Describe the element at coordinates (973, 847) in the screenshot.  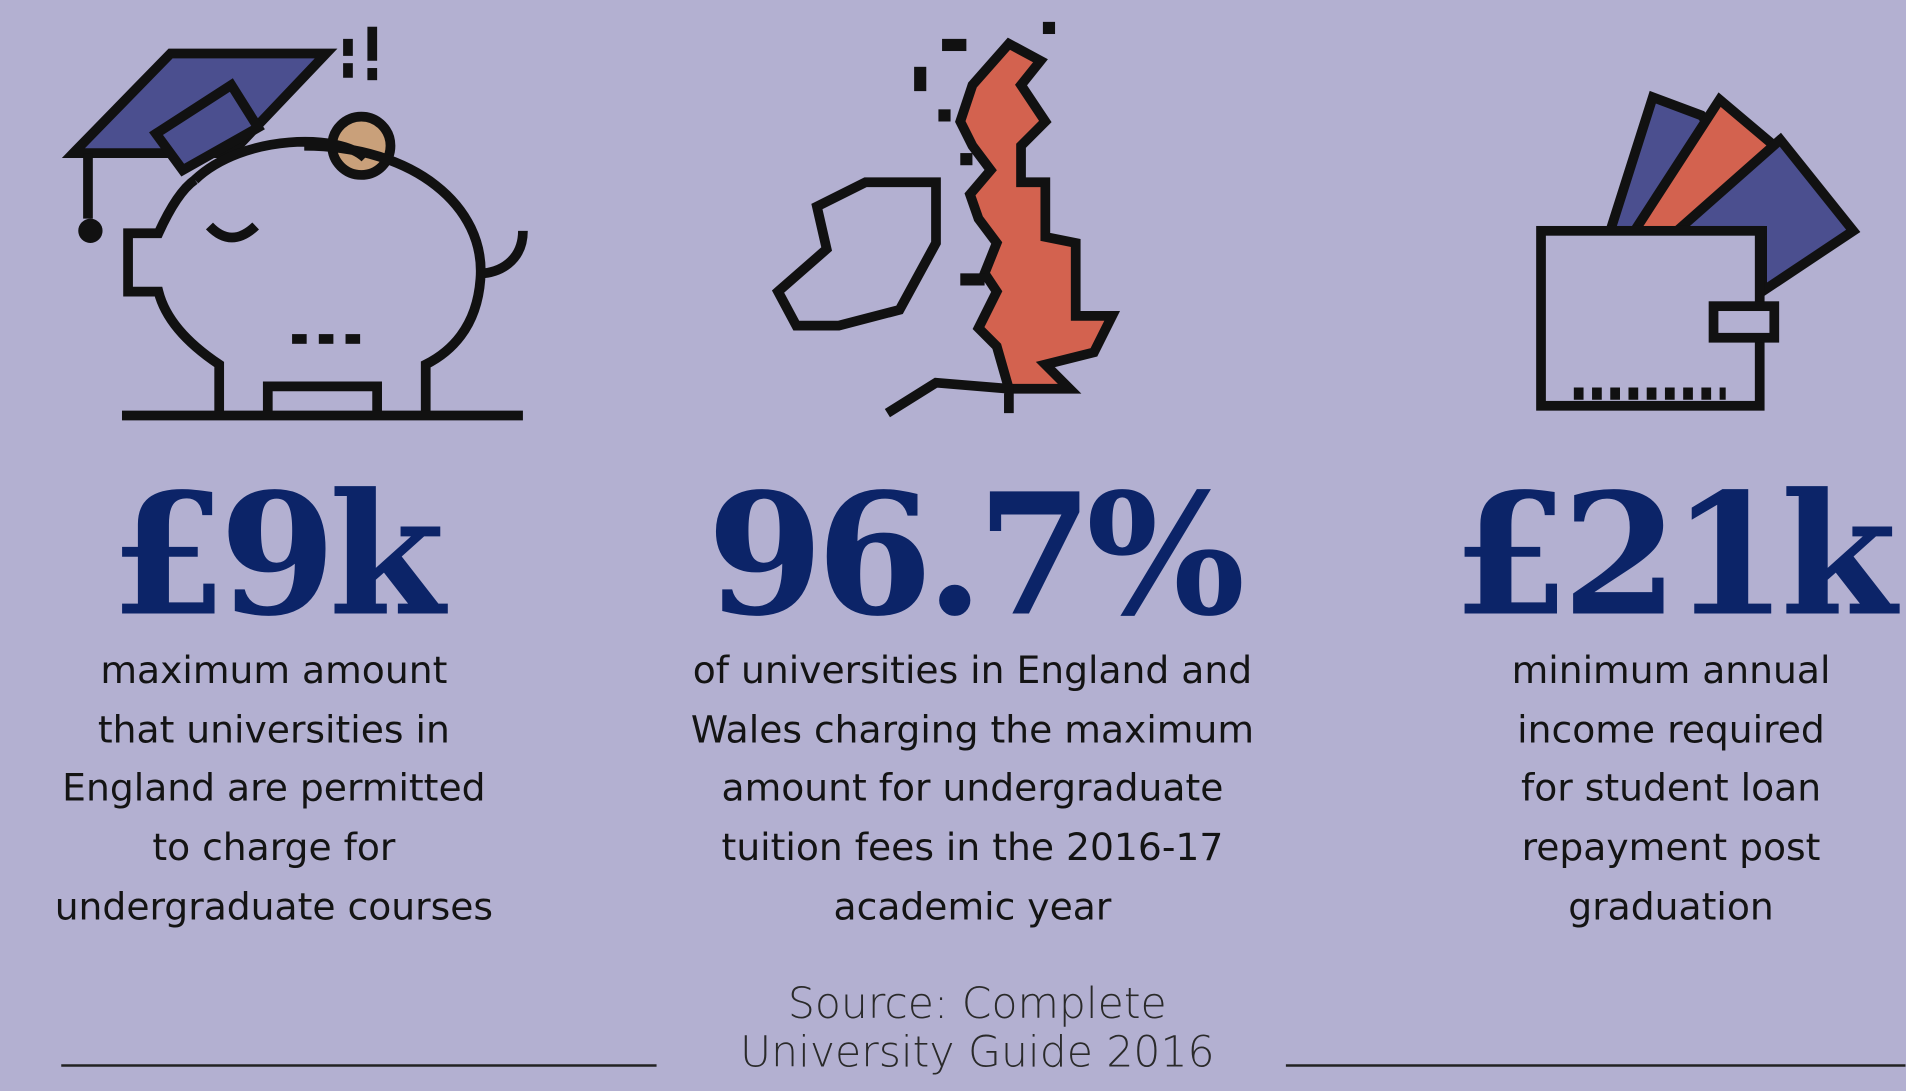
I see `stat-description: tuition fees in the 2016-17` at that location.